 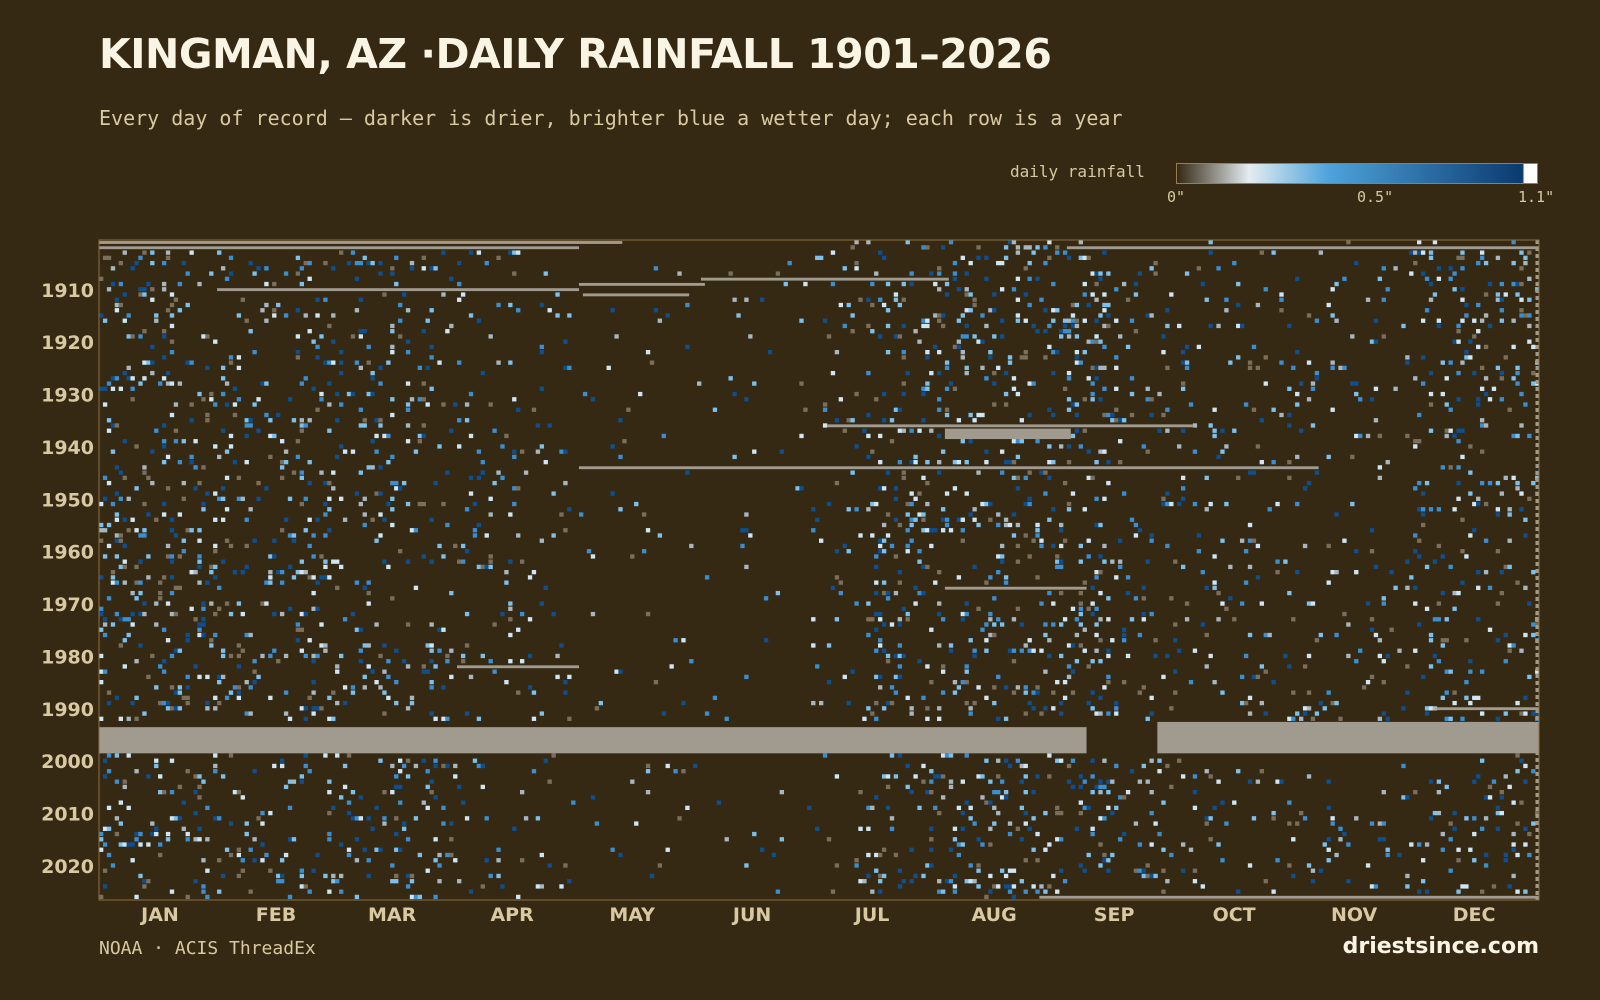 What do you see at coordinates (67, 657) in the screenshot?
I see `y-tick-label: 1980` at bounding box center [67, 657].